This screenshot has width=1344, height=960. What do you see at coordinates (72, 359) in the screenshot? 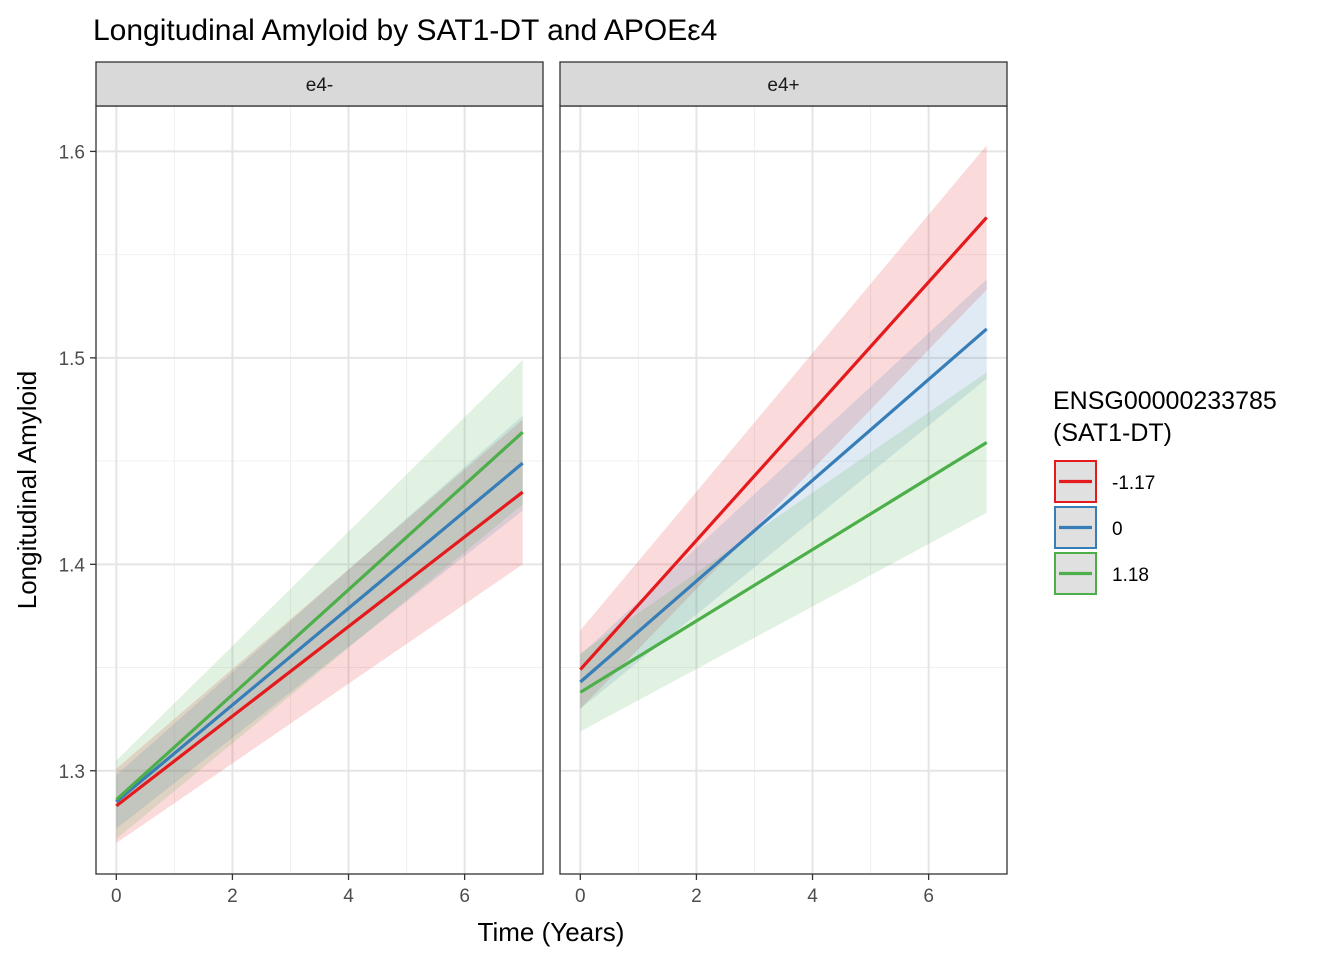
I see `y-tick-label: 1.5` at bounding box center [72, 359].